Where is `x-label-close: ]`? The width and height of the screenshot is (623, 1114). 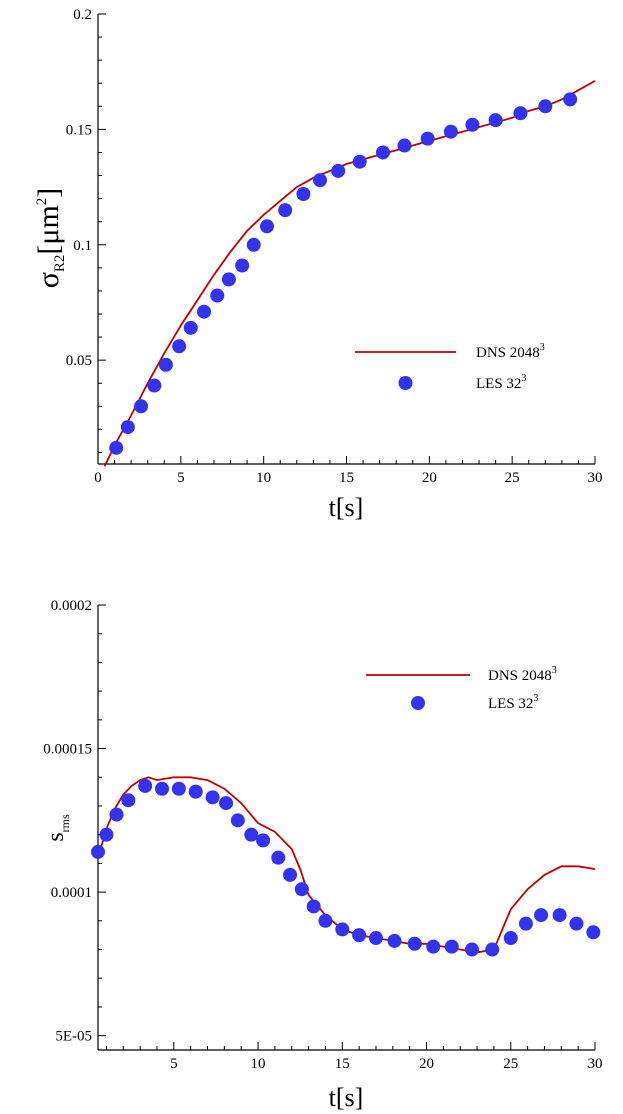 x-label-close: ] is located at coordinates (359, 1097).